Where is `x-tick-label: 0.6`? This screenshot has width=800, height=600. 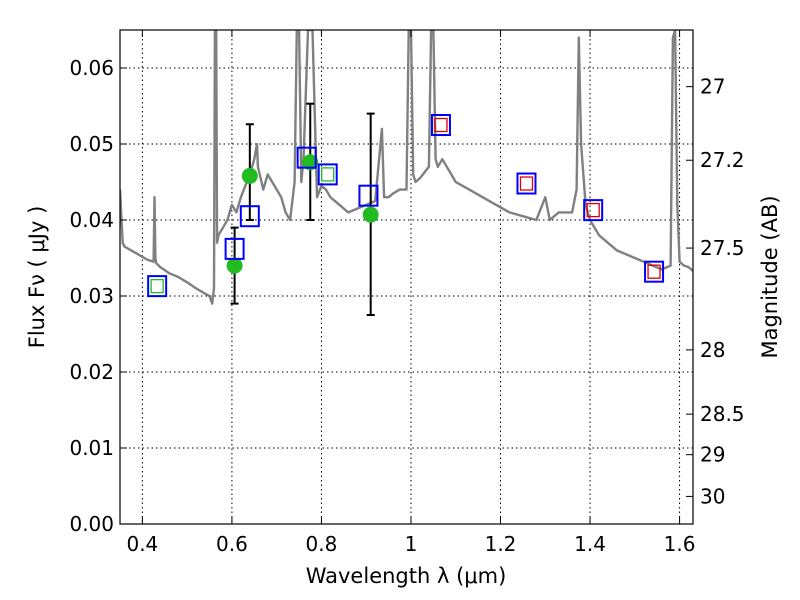 x-tick-label: 0.6 is located at coordinates (232, 544).